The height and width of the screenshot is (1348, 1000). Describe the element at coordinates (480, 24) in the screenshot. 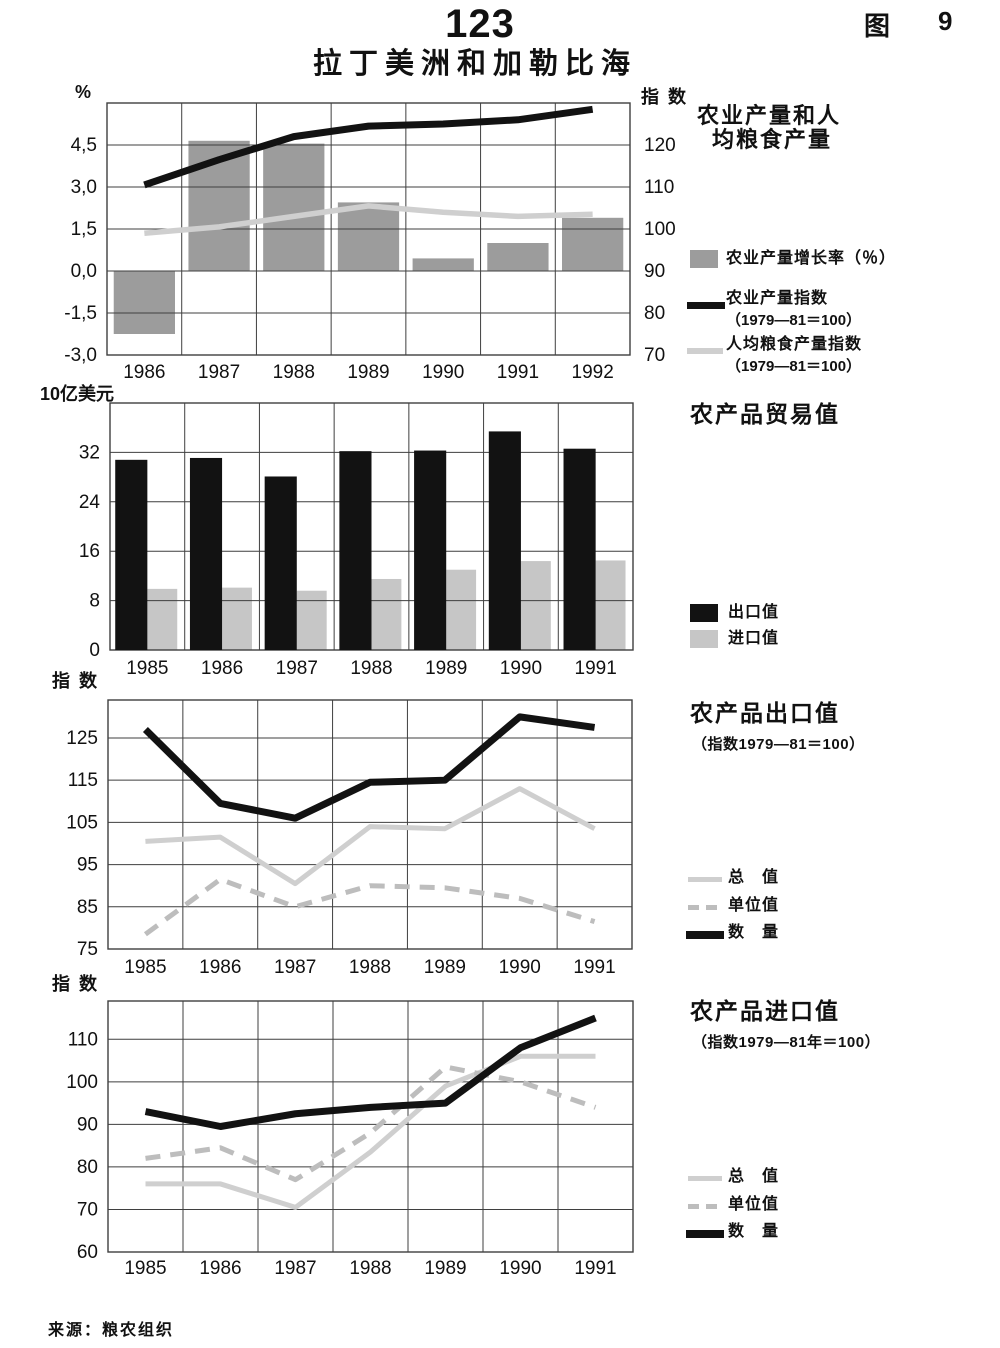

I see `page-number: 123` at that location.